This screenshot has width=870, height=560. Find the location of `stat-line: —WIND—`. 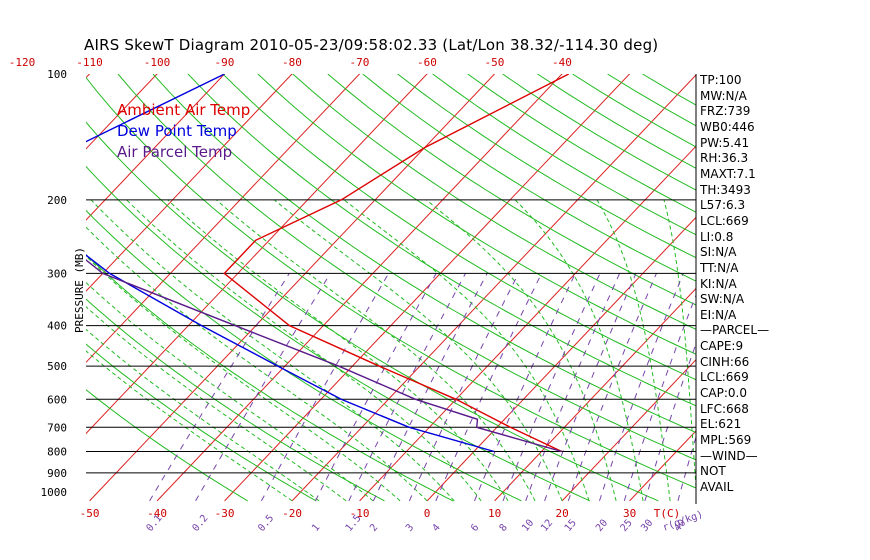

stat-line: —WIND— is located at coordinates (729, 455).